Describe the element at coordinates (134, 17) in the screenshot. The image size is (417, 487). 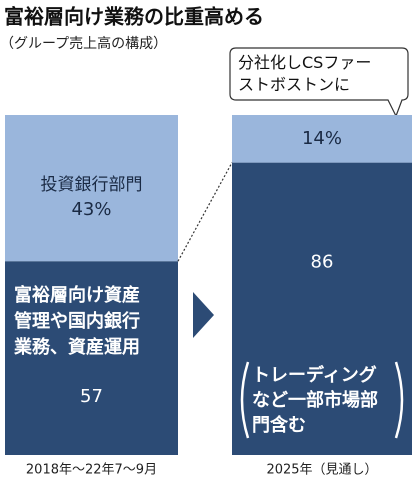
I see `chart-title: 富裕層向け業務の比重高める` at that location.